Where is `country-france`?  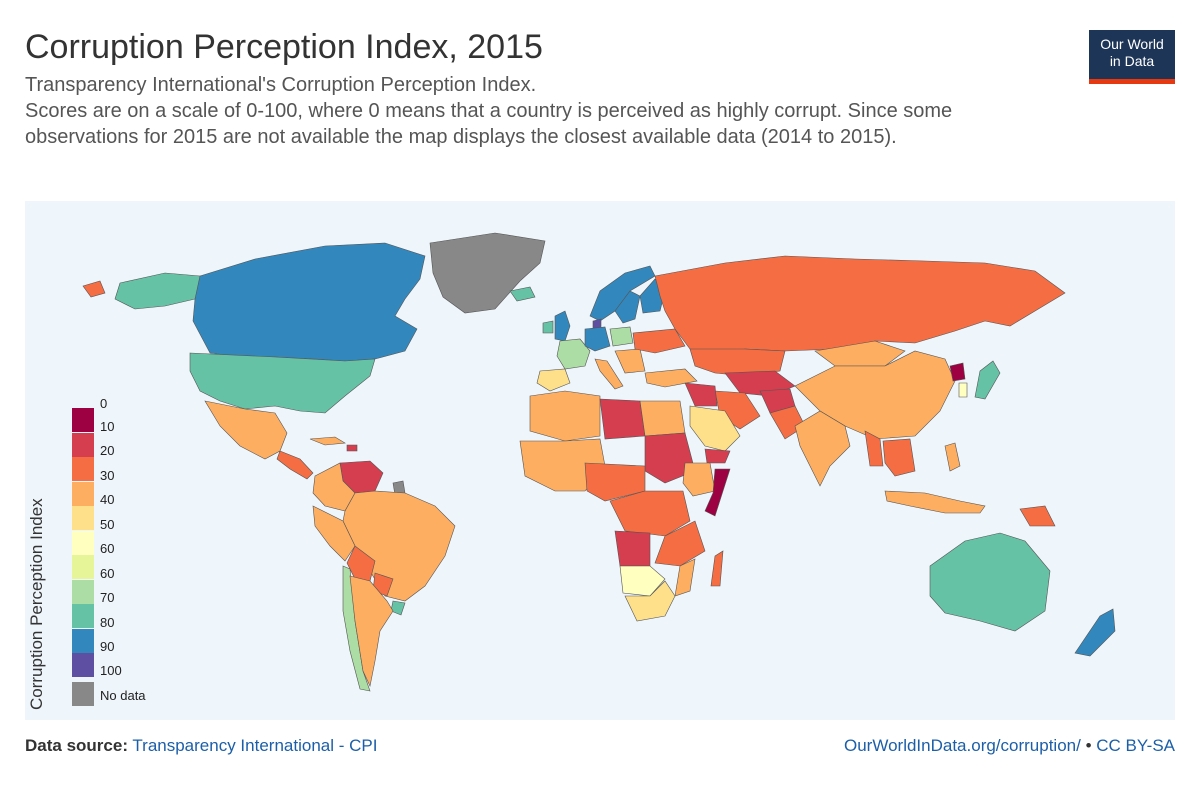 country-france is located at coordinates (573, 354).